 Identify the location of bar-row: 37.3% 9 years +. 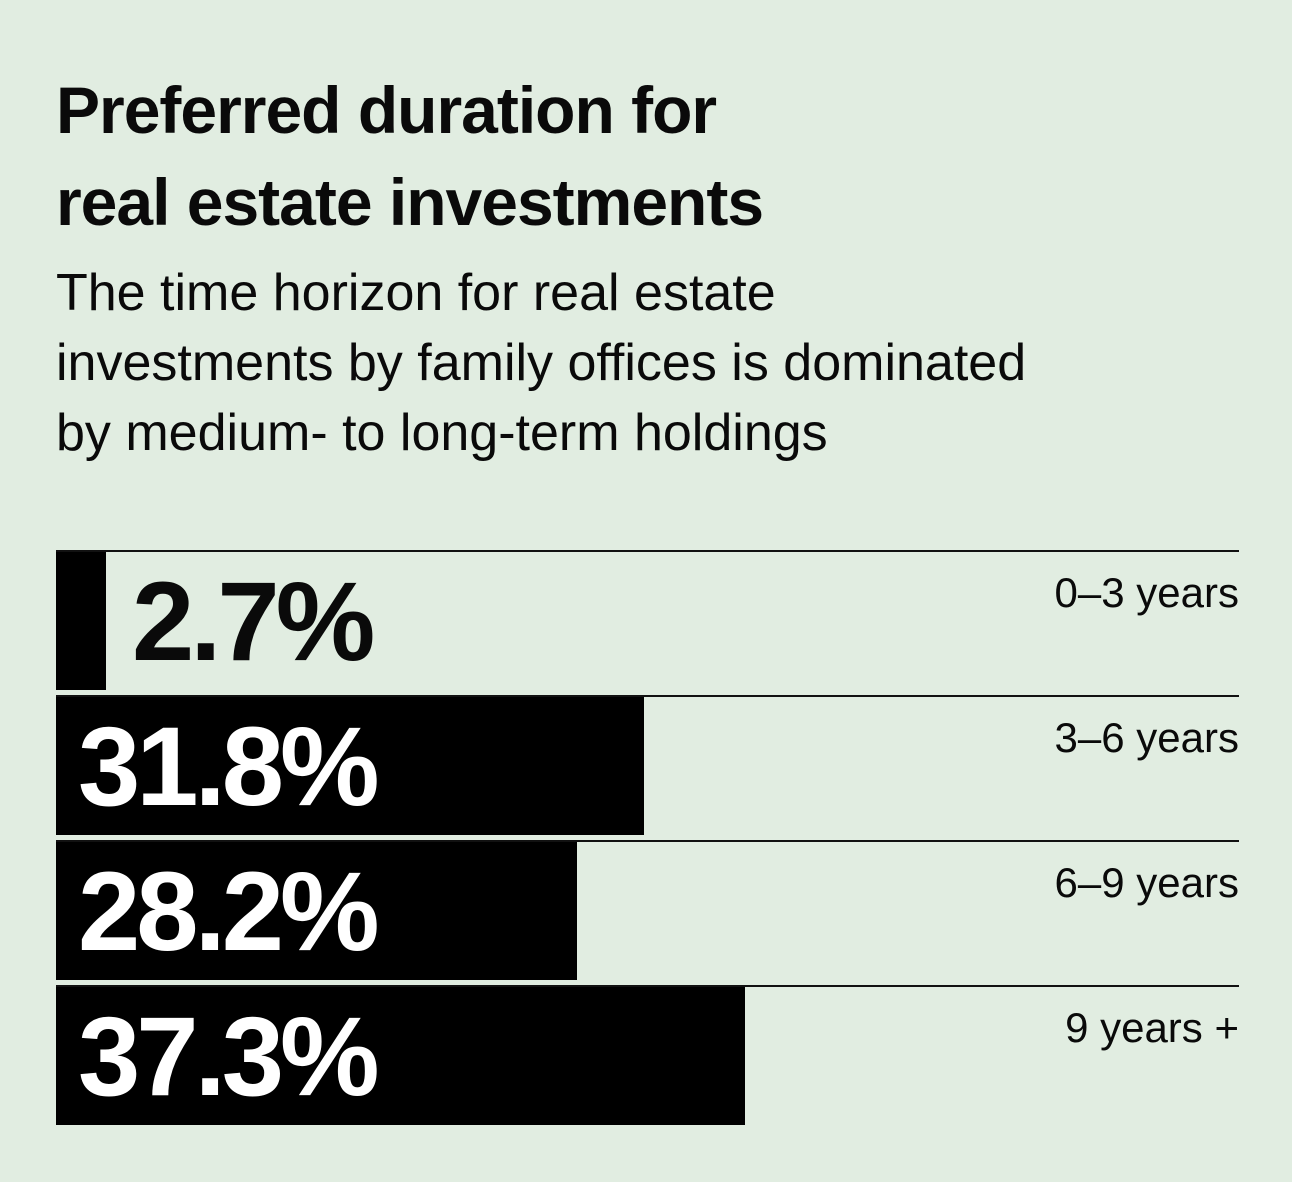
(647, 1057).